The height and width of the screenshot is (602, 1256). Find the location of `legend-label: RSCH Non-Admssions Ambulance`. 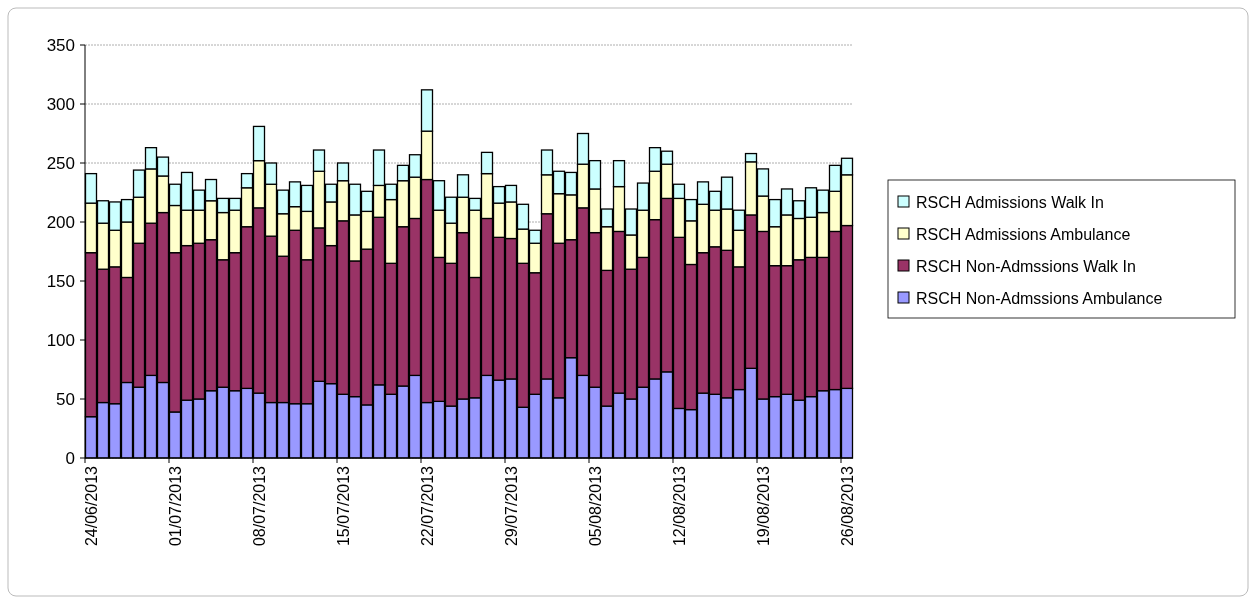

legend-label: RSCH Non-Admssions Ambulance is located at coordinates (1039, 298).